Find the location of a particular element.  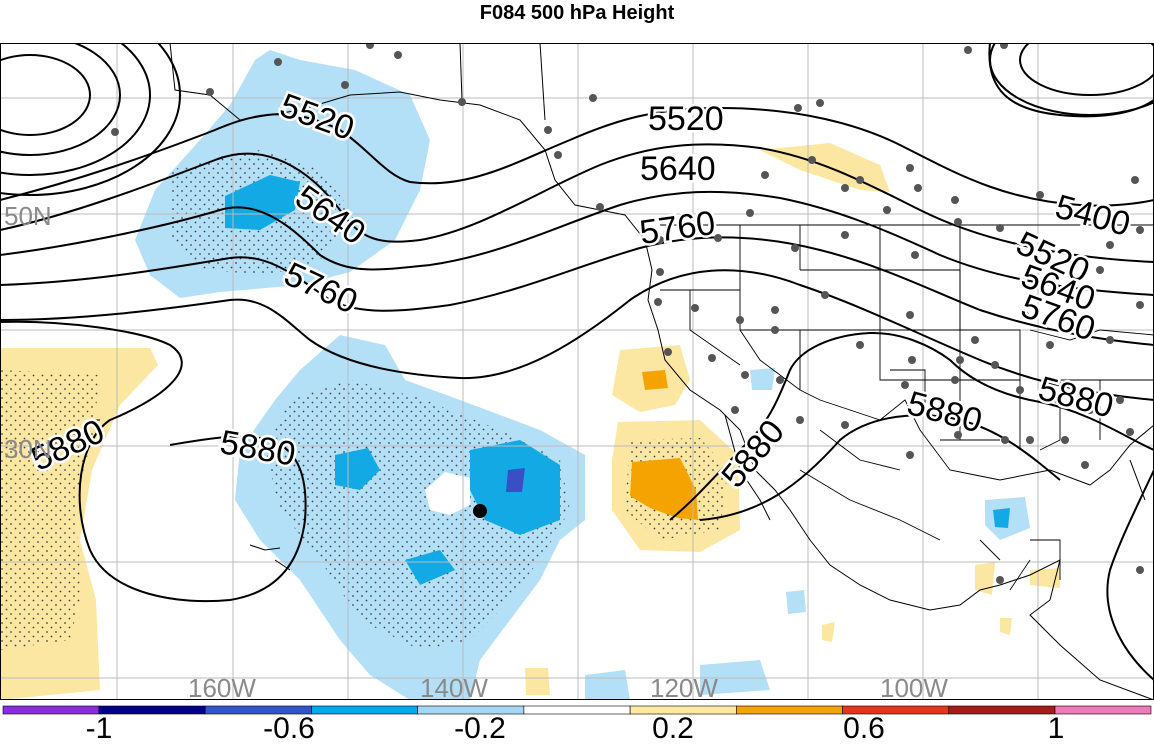

contour-label-5760-east: 5760 is located at coordinates (677, 228).